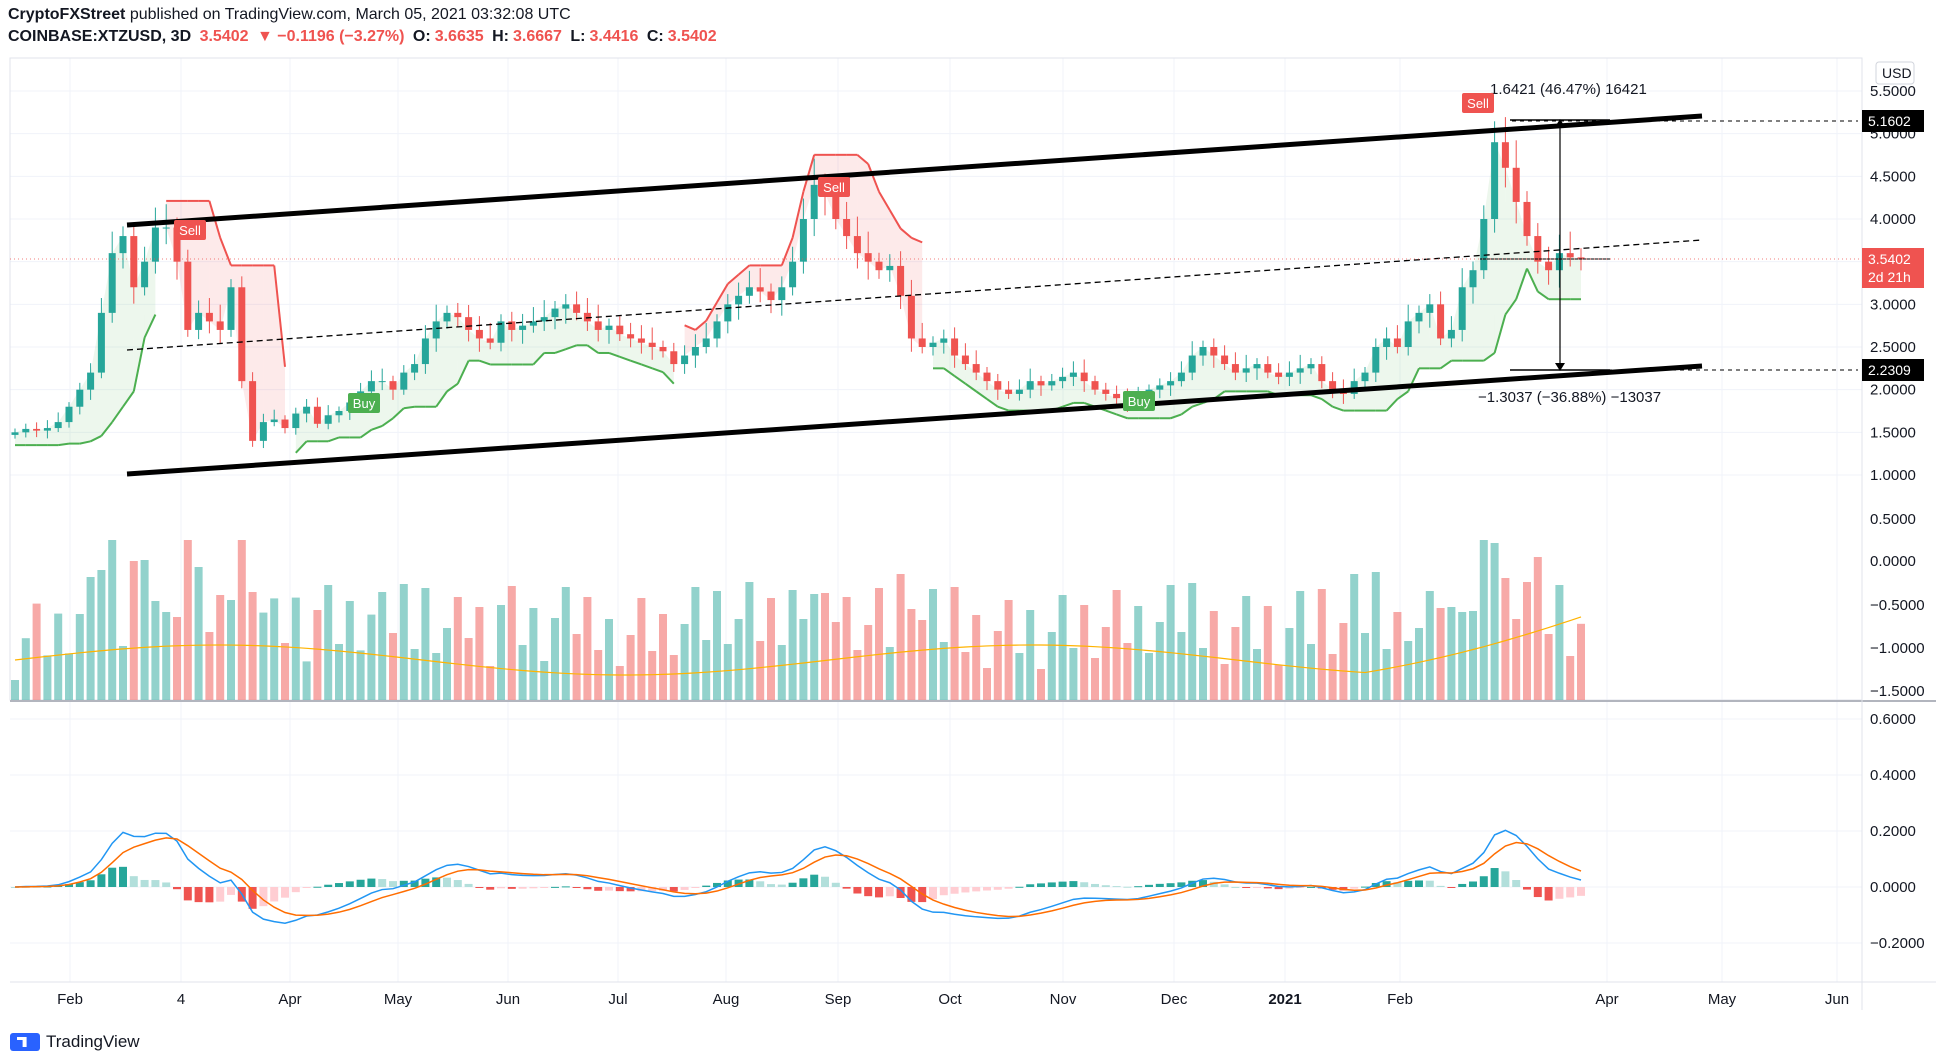 The image size is (1938, 1064). I want to click on last-price-label: 3.5402, so click(1889, 259).